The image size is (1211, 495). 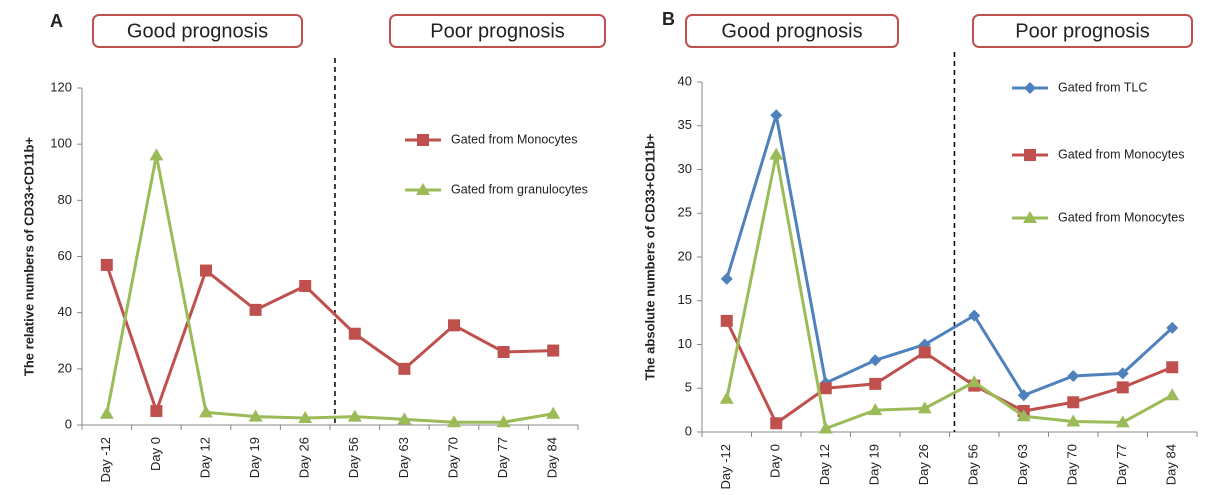 What do you see at coordinates (56, 21) in the screenshot?
I see `panel-label: A` at bounding box center [56, 21].